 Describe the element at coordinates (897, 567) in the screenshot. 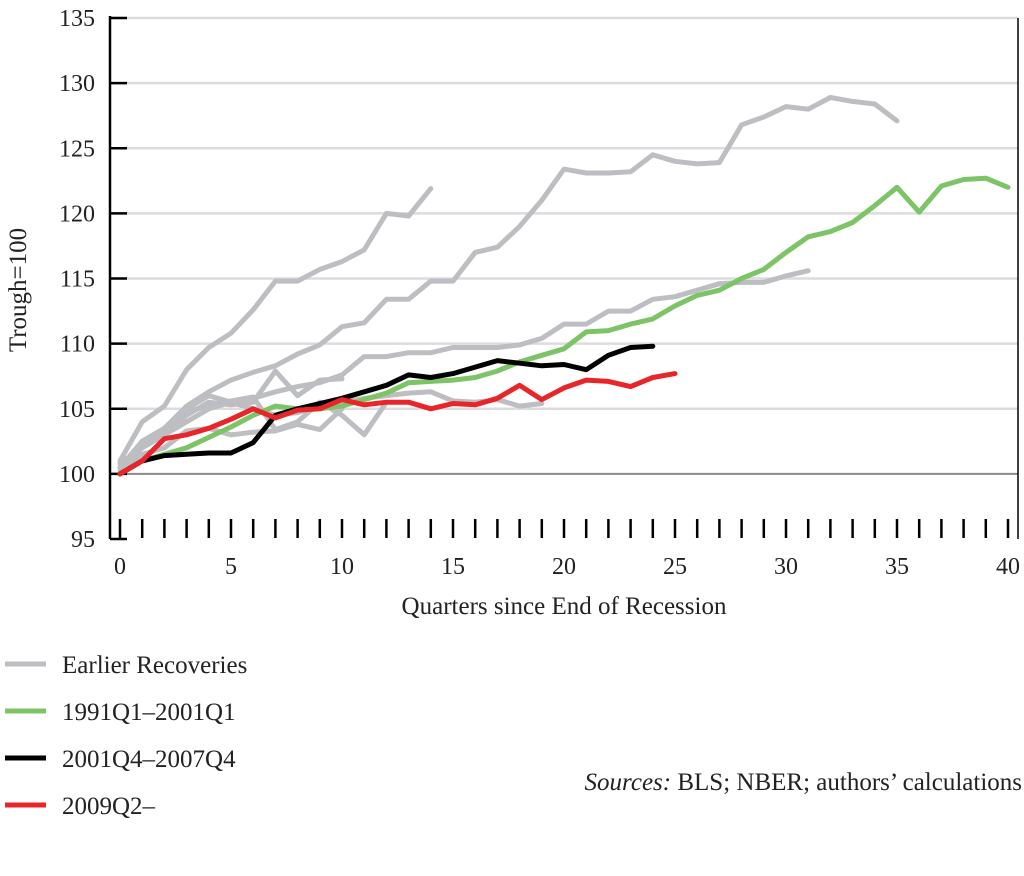

I see `x-tick-label: 35` at that location.